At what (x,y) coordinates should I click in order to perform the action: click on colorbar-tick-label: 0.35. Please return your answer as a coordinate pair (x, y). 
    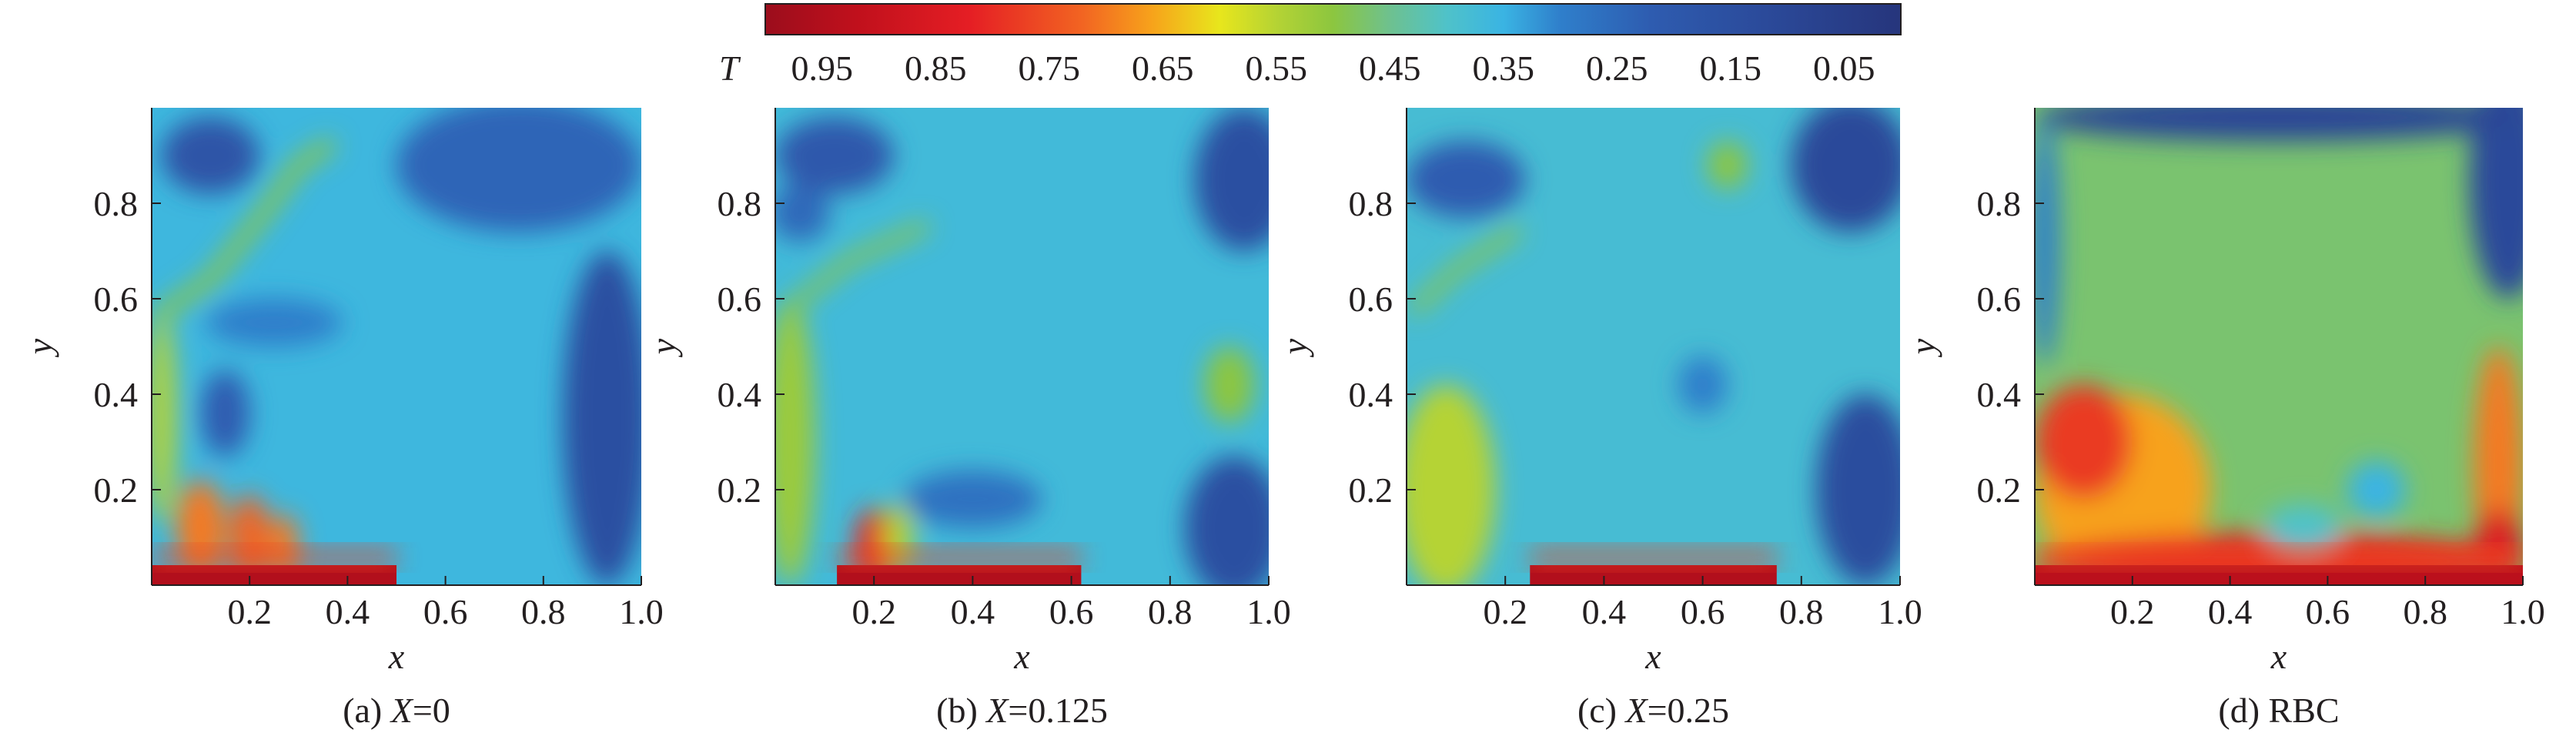
    Looking at the image, I should click on (1504, 68).